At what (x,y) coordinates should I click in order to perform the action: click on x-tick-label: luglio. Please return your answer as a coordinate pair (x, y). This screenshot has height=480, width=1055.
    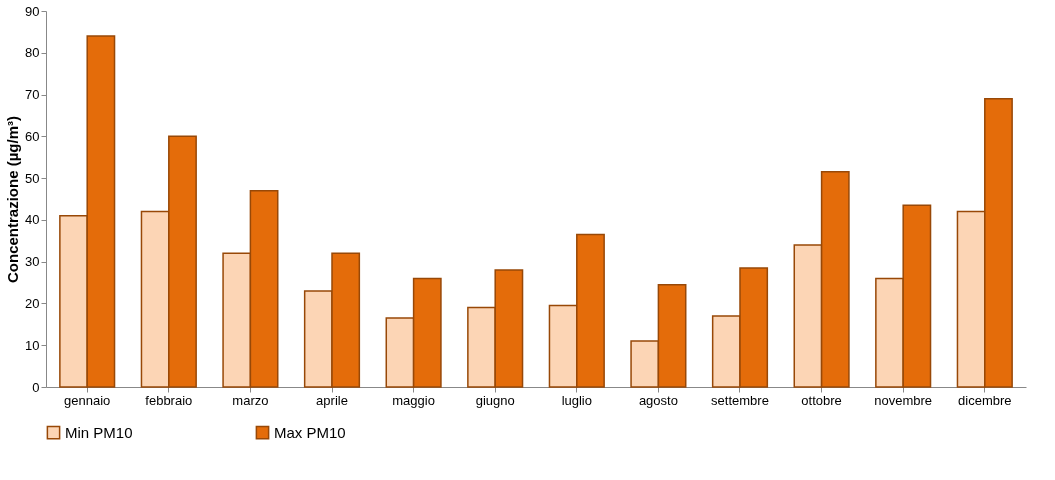
    Looking at the image, I should click on (576, 400).